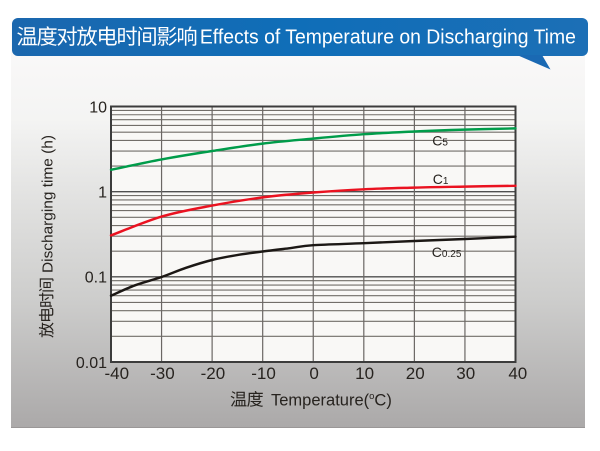  What do you see at coordinates (102, 193) in the screenshot?
I see `svg-text: 1` at bounding box center [102, 193].